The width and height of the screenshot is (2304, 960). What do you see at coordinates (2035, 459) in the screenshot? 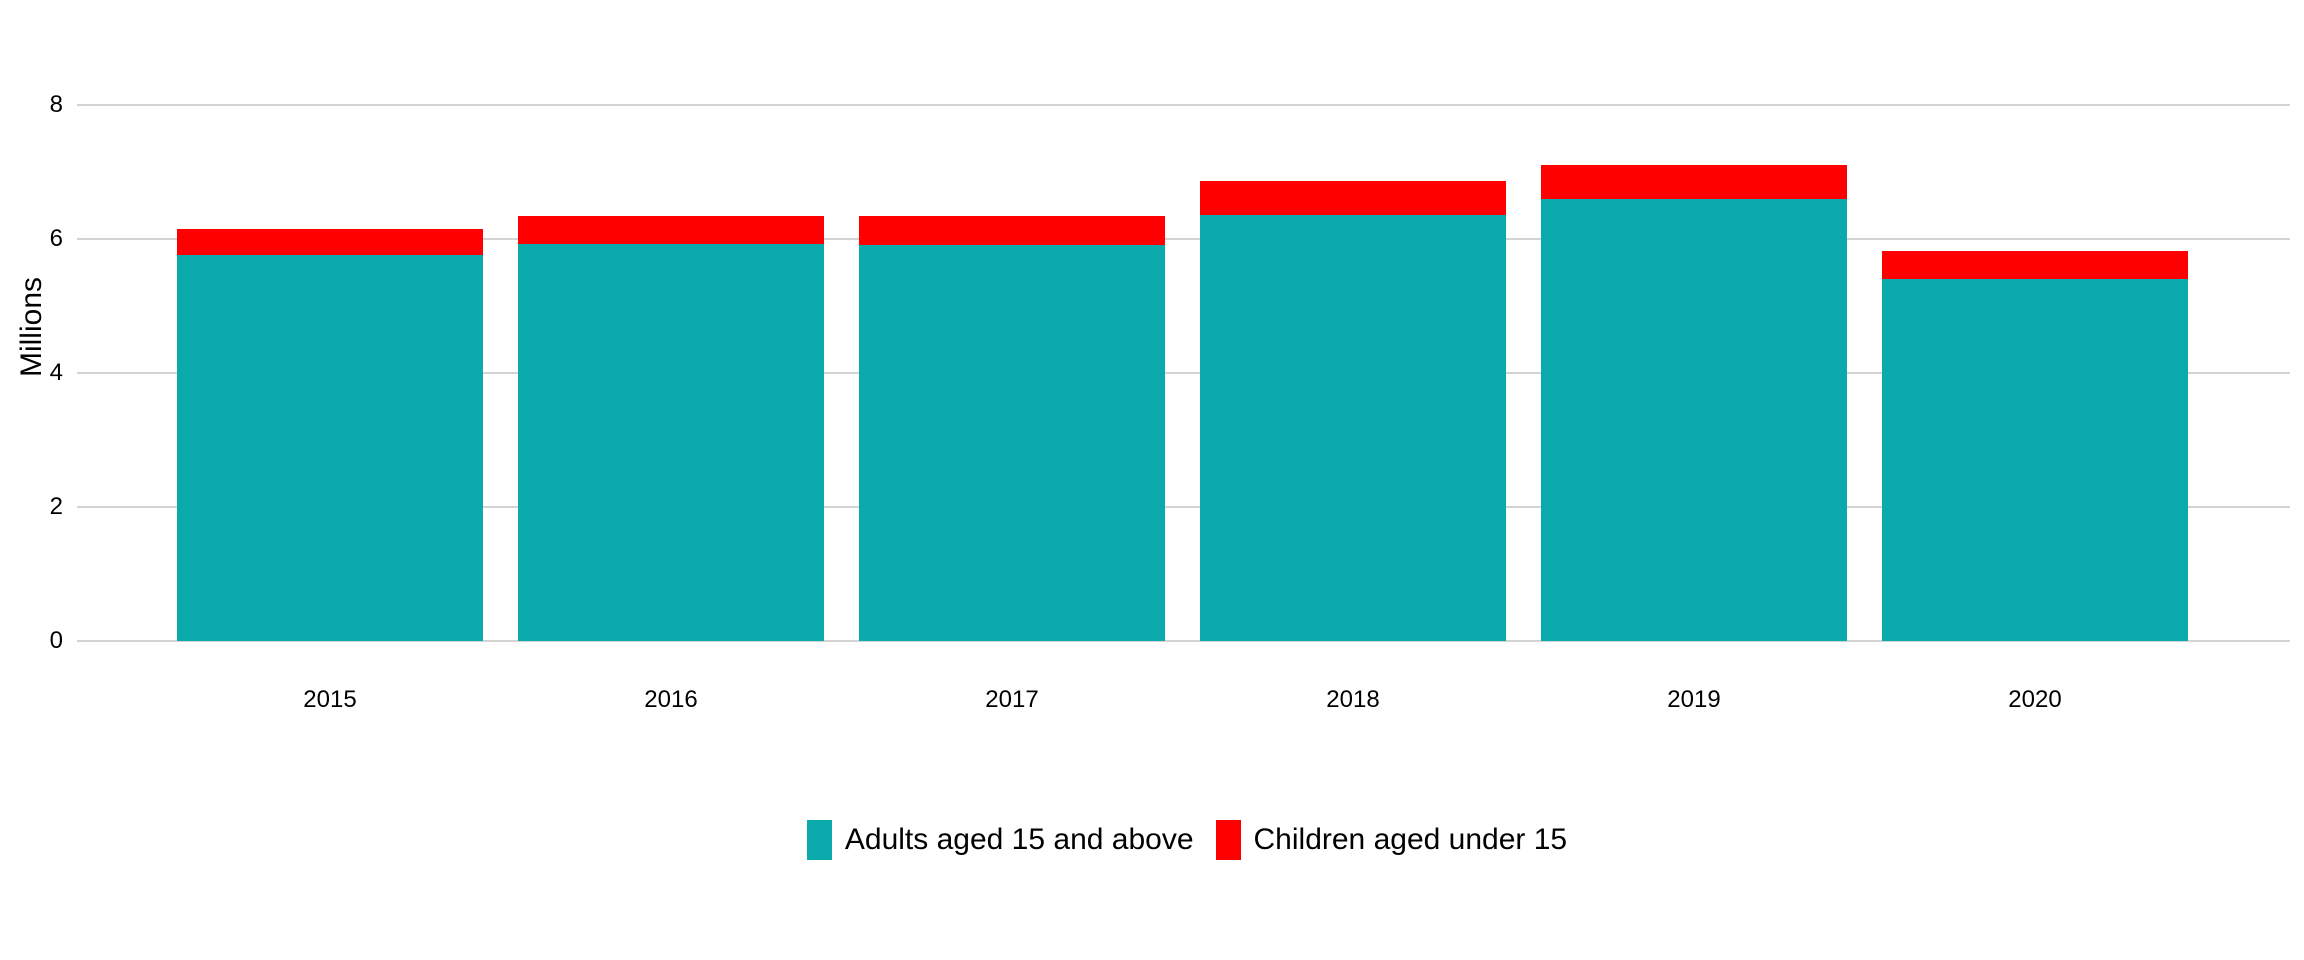
I see `bar-segment-adults-2020` at bounding box center [2035, 459].